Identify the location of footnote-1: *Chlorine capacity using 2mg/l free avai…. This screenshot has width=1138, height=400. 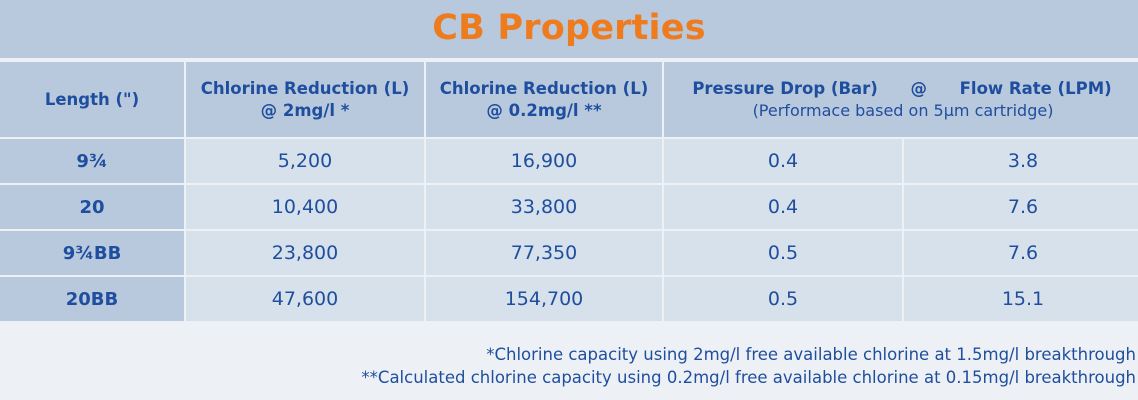
(811, 354).